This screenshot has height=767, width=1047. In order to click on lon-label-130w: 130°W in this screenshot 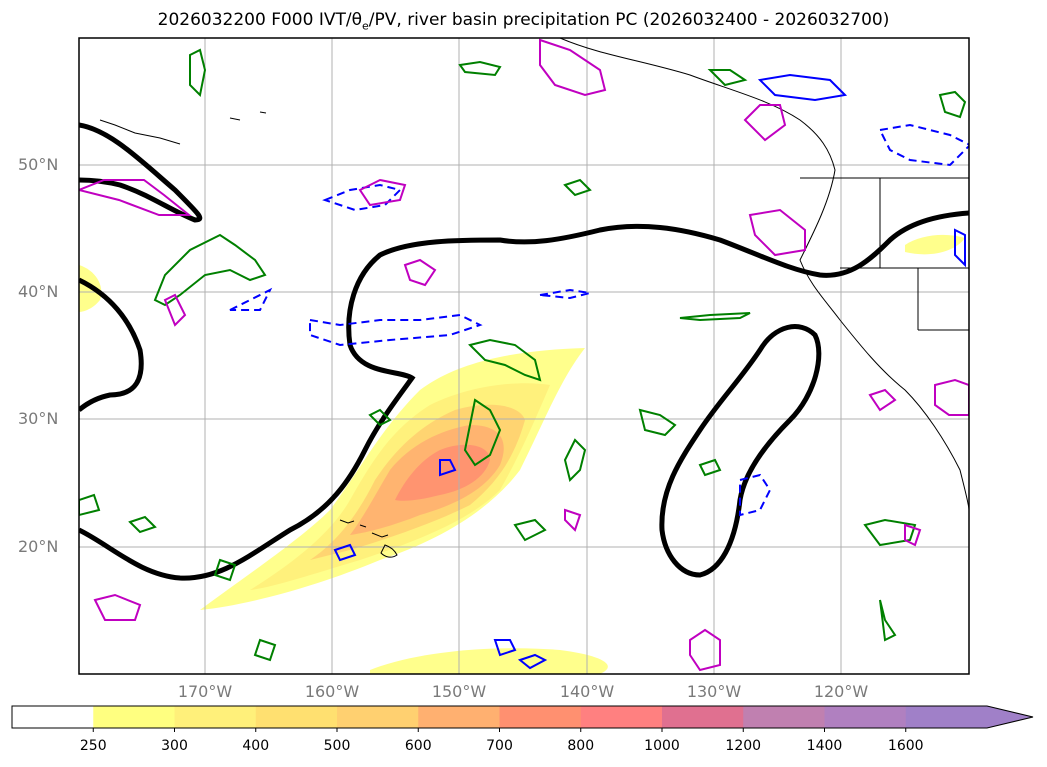, I will do `click(714, 691)`.